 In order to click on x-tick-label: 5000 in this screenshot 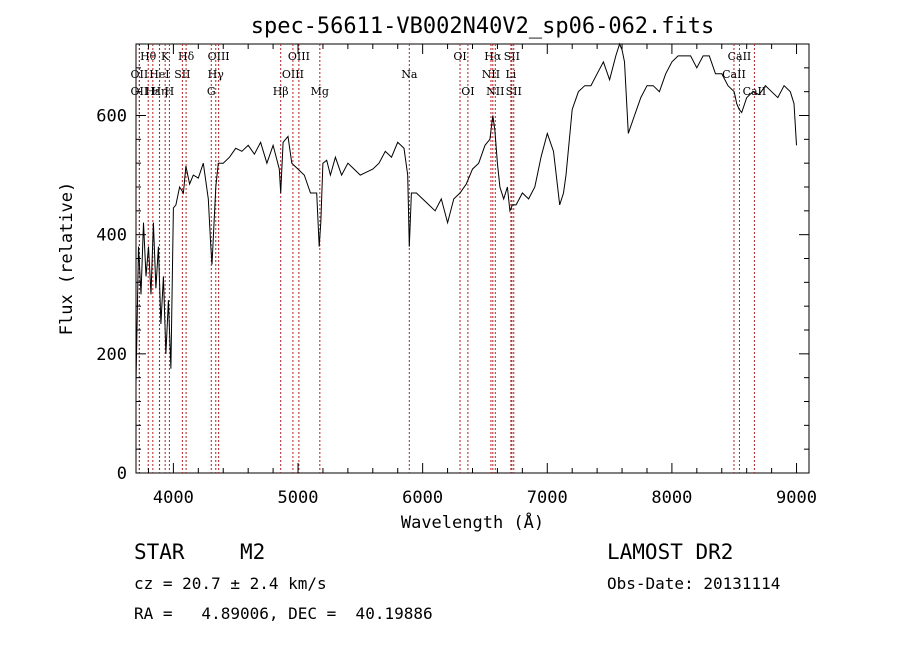, I will do `click(298, 498)`.